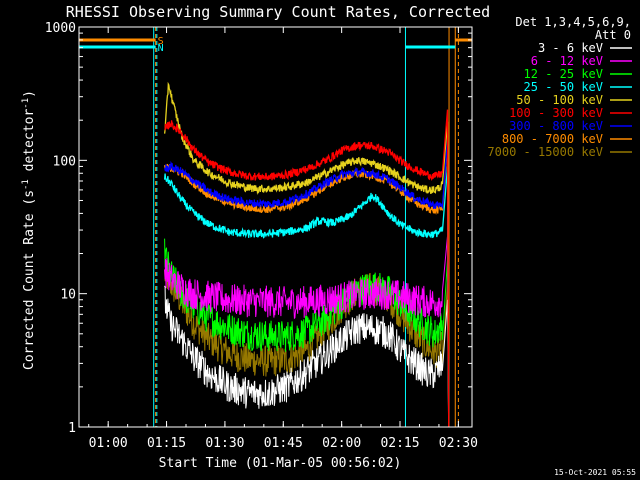  I want to click on legend-item-50-100-kev: 50 - 100 keV, so click(574, 100).